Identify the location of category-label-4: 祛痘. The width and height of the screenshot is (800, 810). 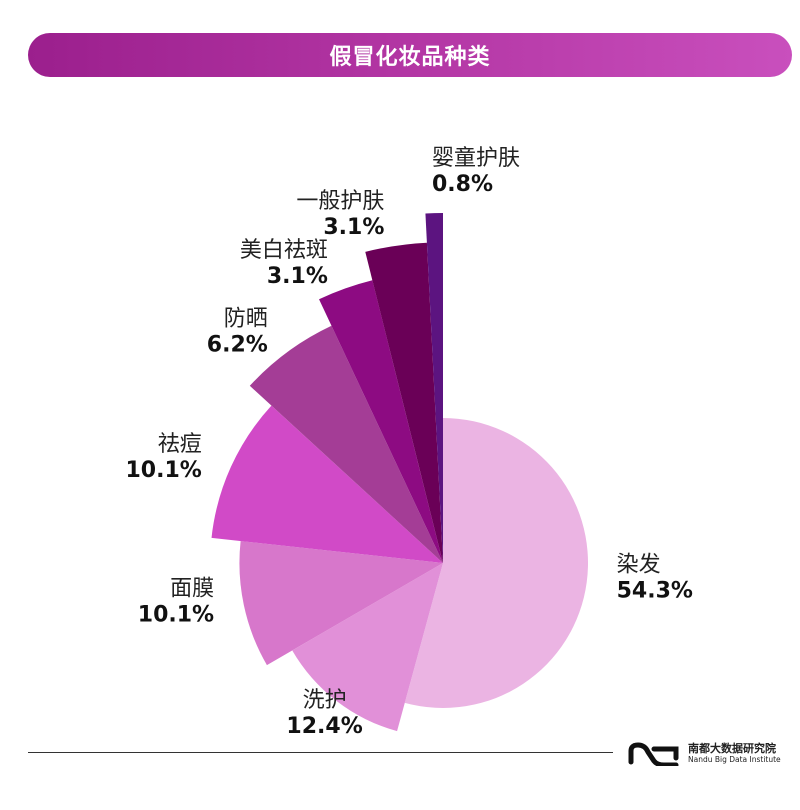
(180, 444).